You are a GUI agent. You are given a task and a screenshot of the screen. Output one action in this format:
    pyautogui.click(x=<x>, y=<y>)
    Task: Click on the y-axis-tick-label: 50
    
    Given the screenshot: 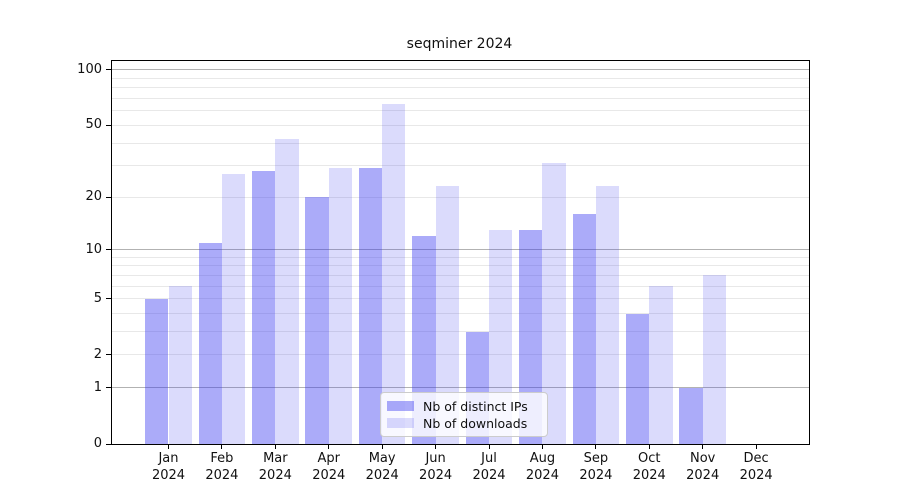 What is the action you would take?
    pyautogui.click(x=93, y=125)
    